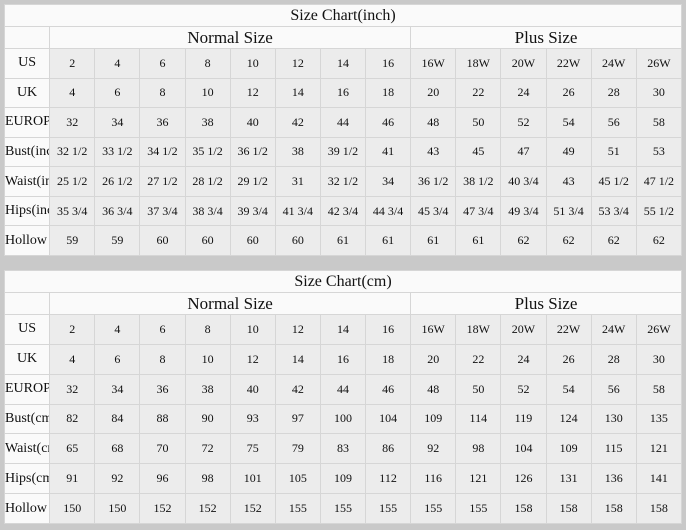  Describe the element at coordinates (523, 389) in the screenshot. I see `size-cell: 52` at that location.